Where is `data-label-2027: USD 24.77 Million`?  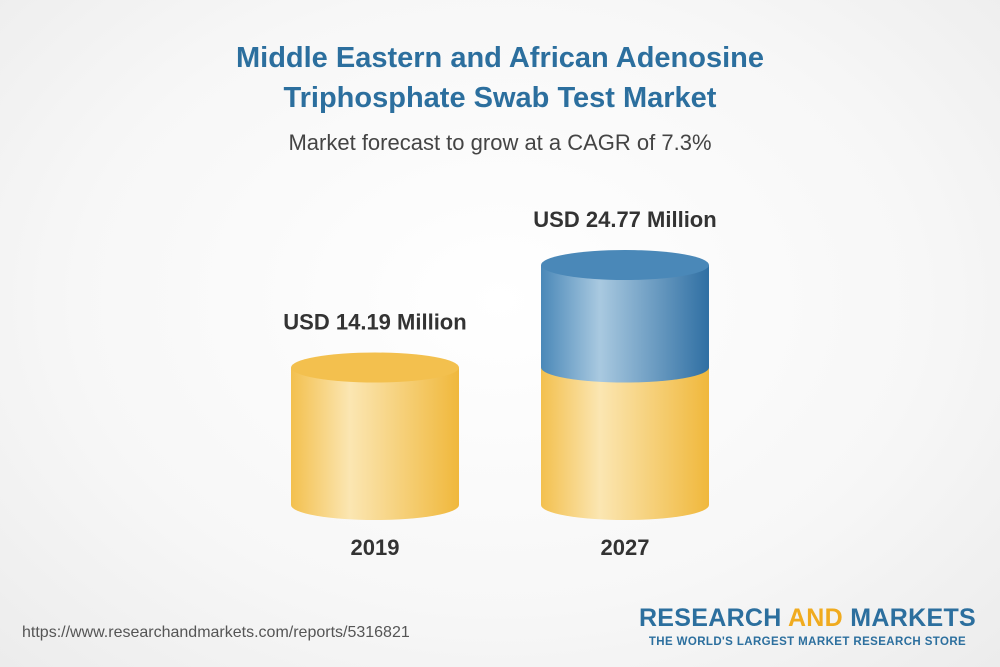
data-label-2027: USD 24.77 Million is located at coordinates (624, 219).